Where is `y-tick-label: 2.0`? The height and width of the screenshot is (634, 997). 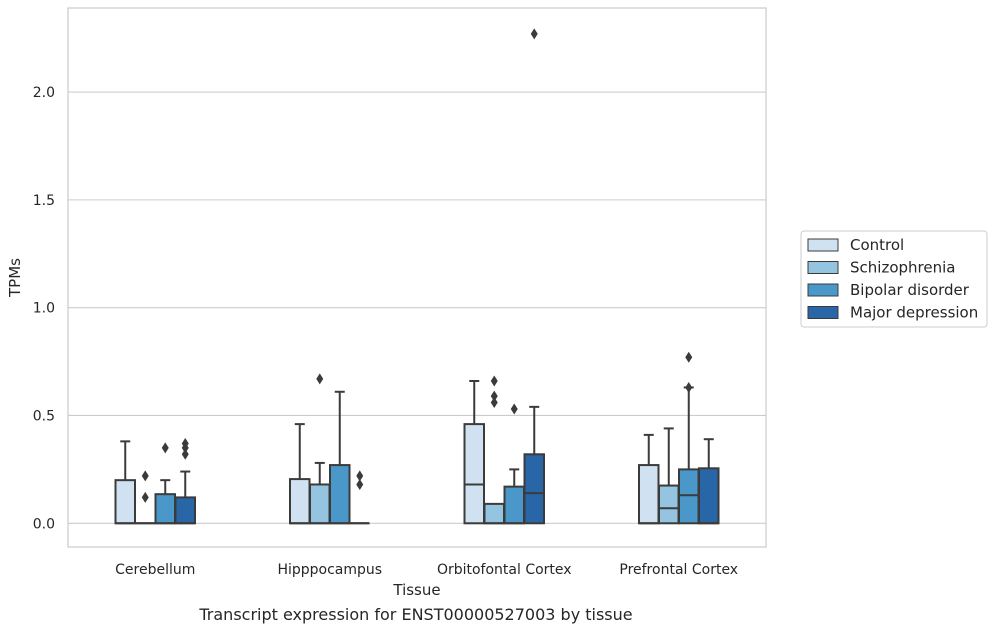
y-tick-label: 2.0 is located at coordinates (44, 93).